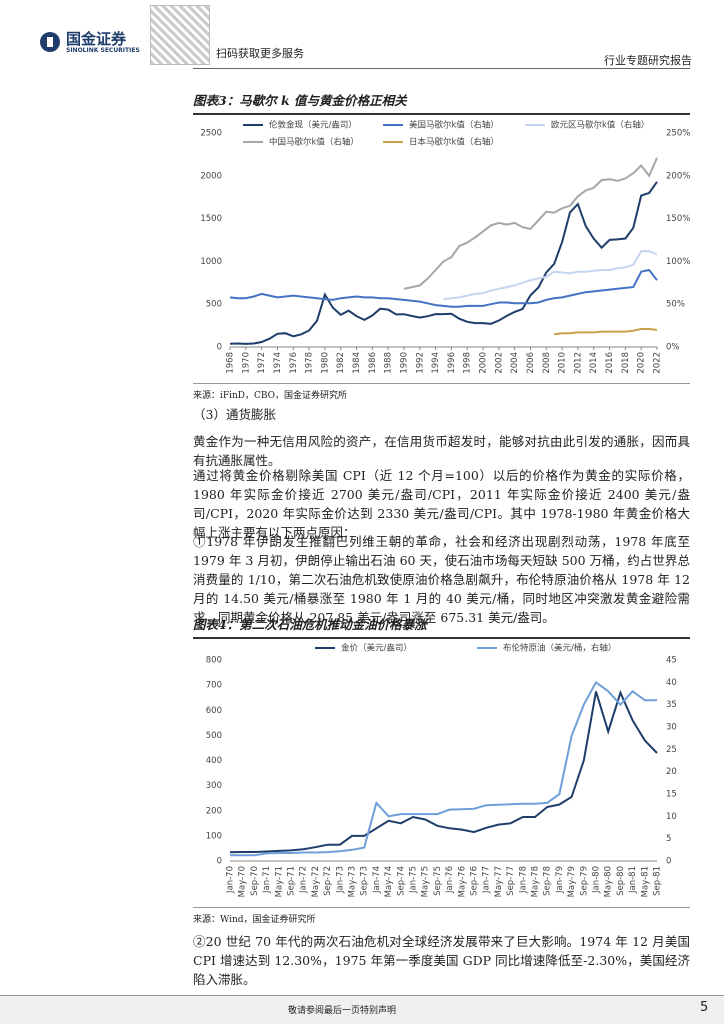 This screenshot has height=1024, width=724. What do you see at coordinates (548, 881) in the screenshot?
I see `x-tick-label: Sep-78` at bounding box center [548, 881].